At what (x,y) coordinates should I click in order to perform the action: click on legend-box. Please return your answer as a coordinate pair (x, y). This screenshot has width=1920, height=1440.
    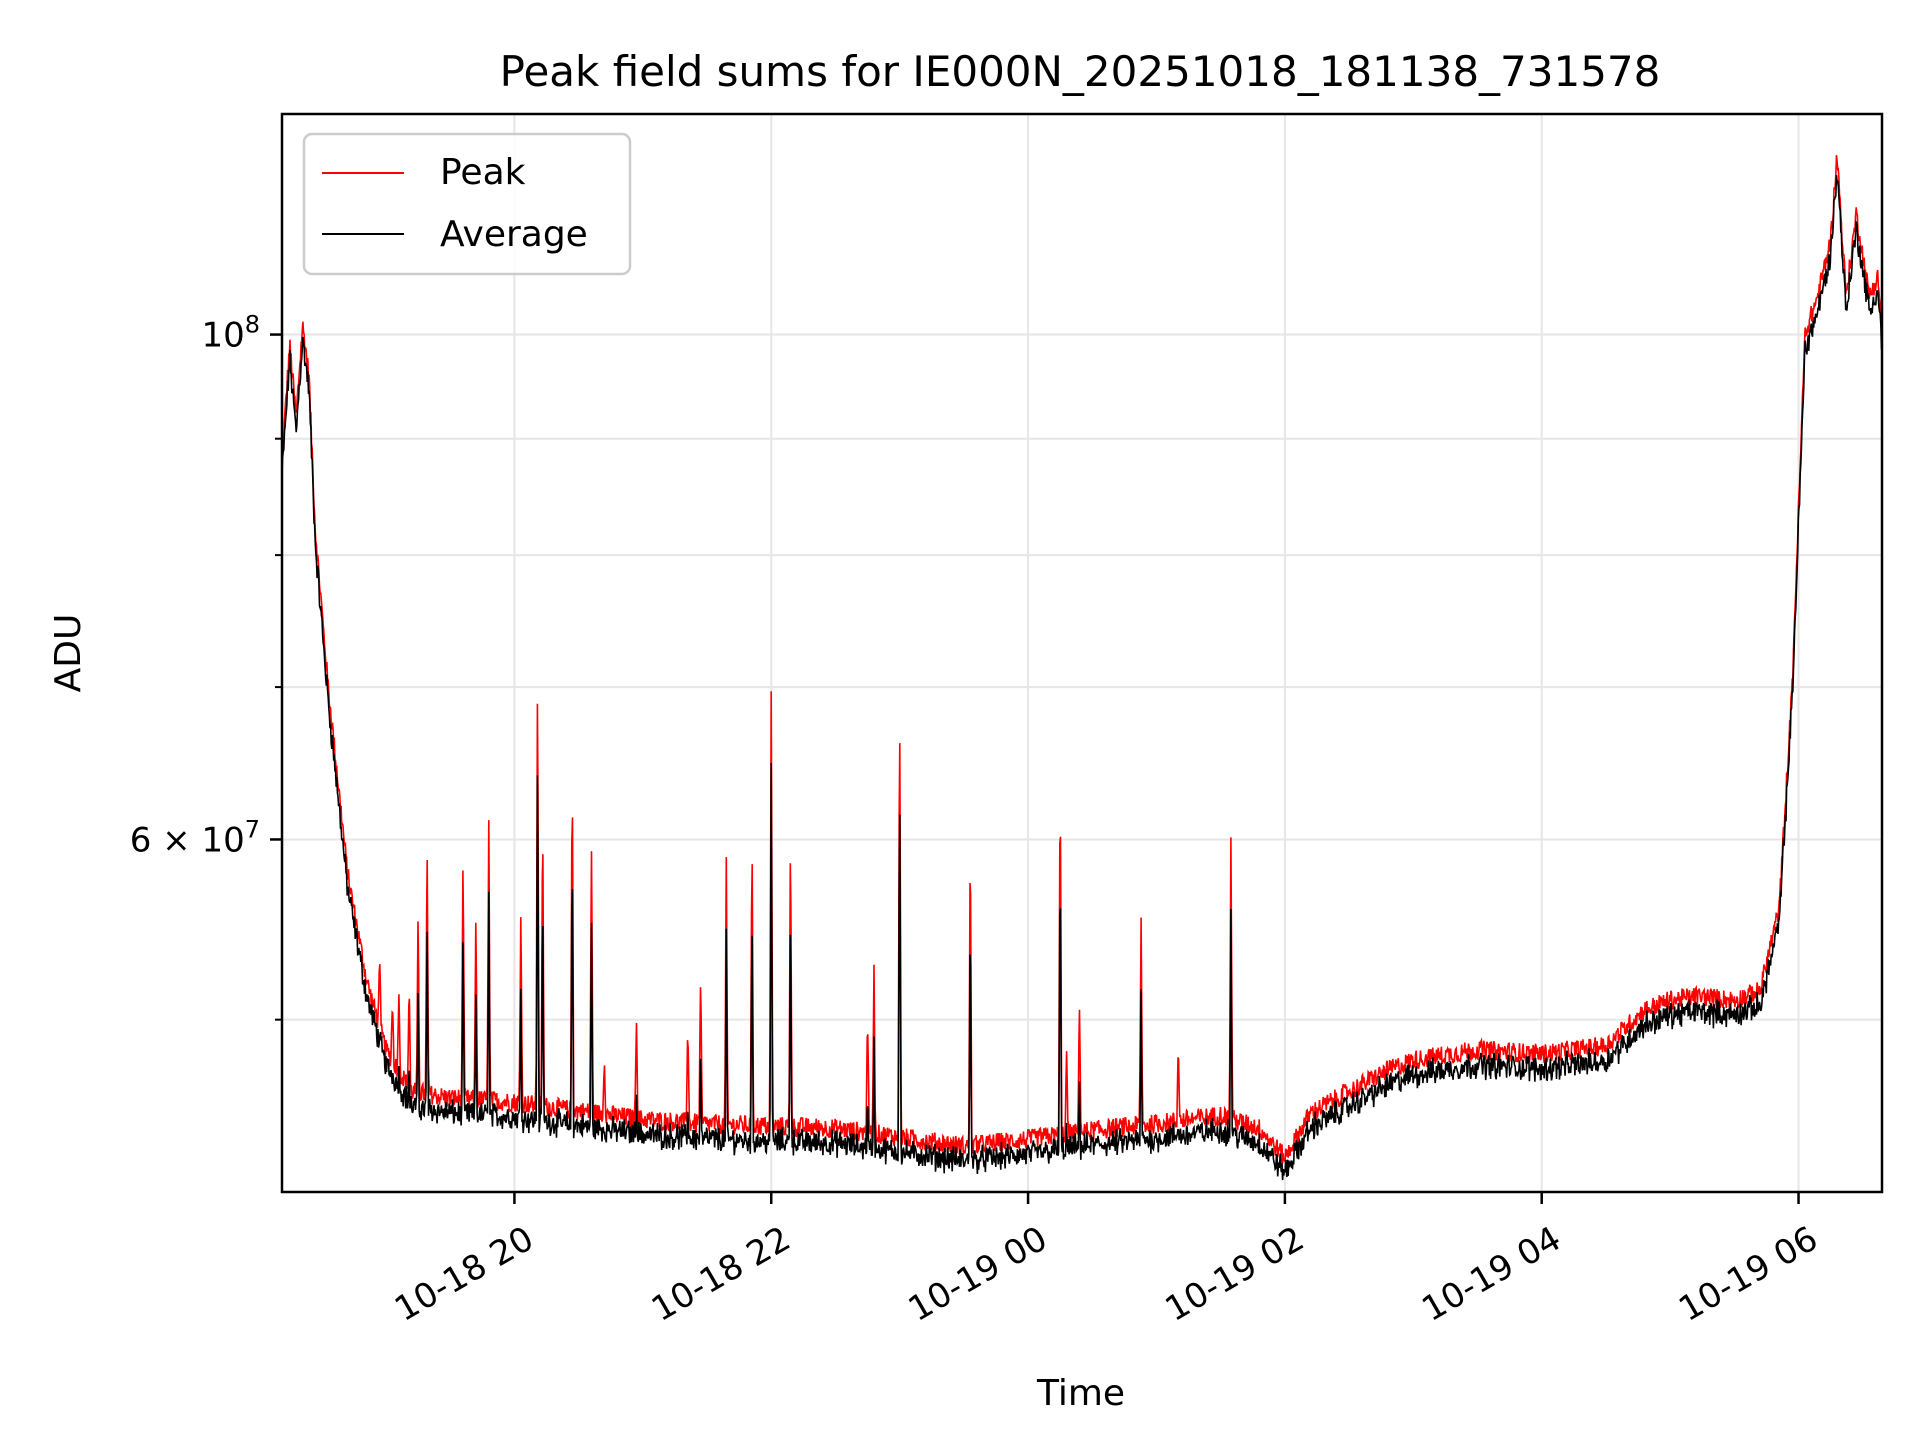
    Looking at the image, I should click on (467, 204).